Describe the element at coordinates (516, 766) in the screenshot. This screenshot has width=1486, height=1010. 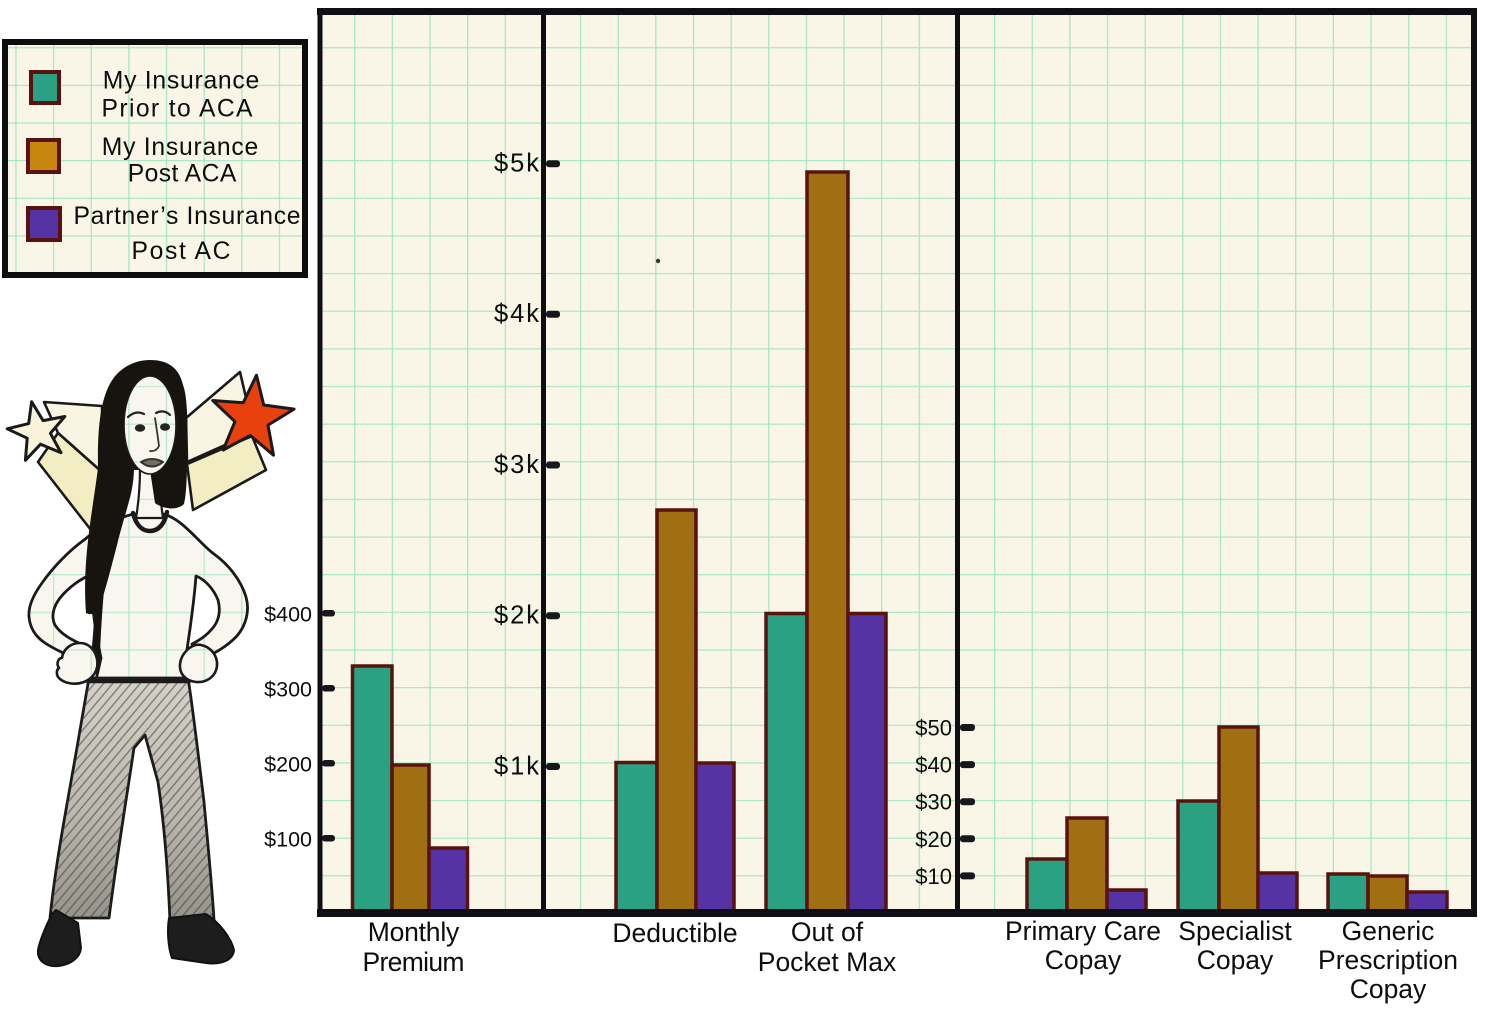
I see `svg-text: $1k` at that location.